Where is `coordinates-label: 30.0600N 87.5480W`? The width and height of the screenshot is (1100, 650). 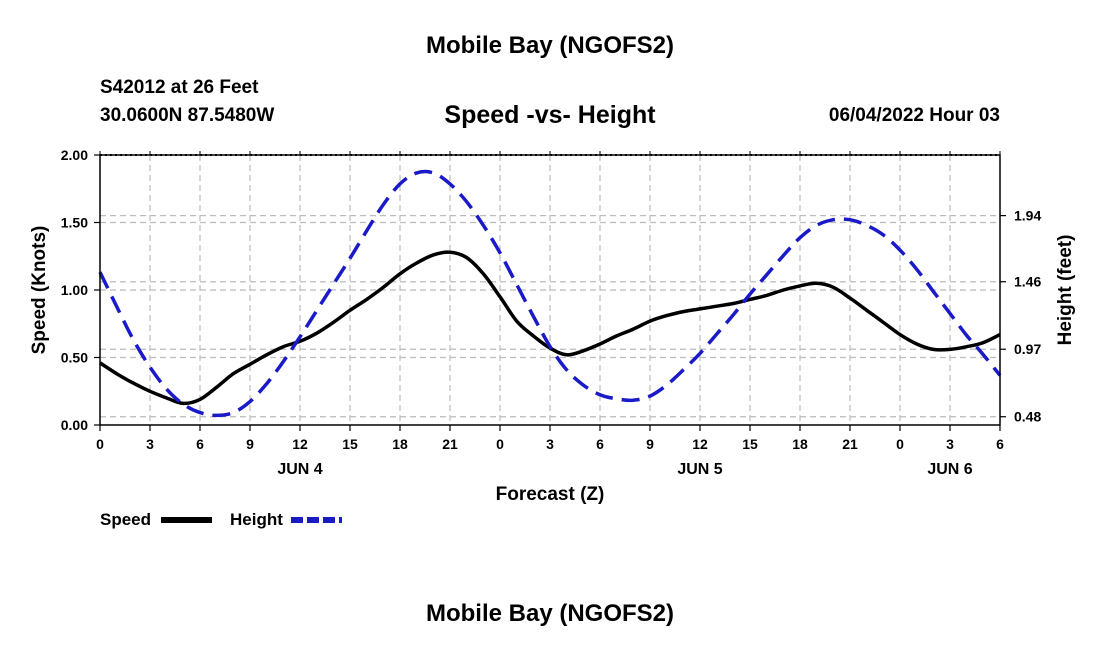
coordinates-label: 30.0600N 87.5480W is located at coordinates (187, 115).